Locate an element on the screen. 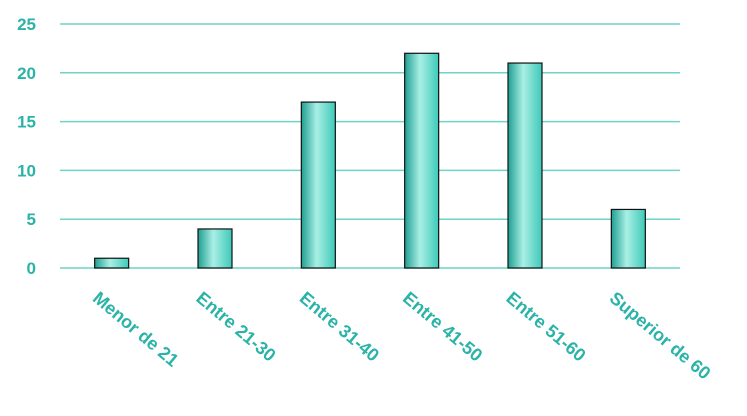 The width and height of the screenshot is (747, 416). x-category-label: Entre 41-50 is located at coordinates (442, 327).